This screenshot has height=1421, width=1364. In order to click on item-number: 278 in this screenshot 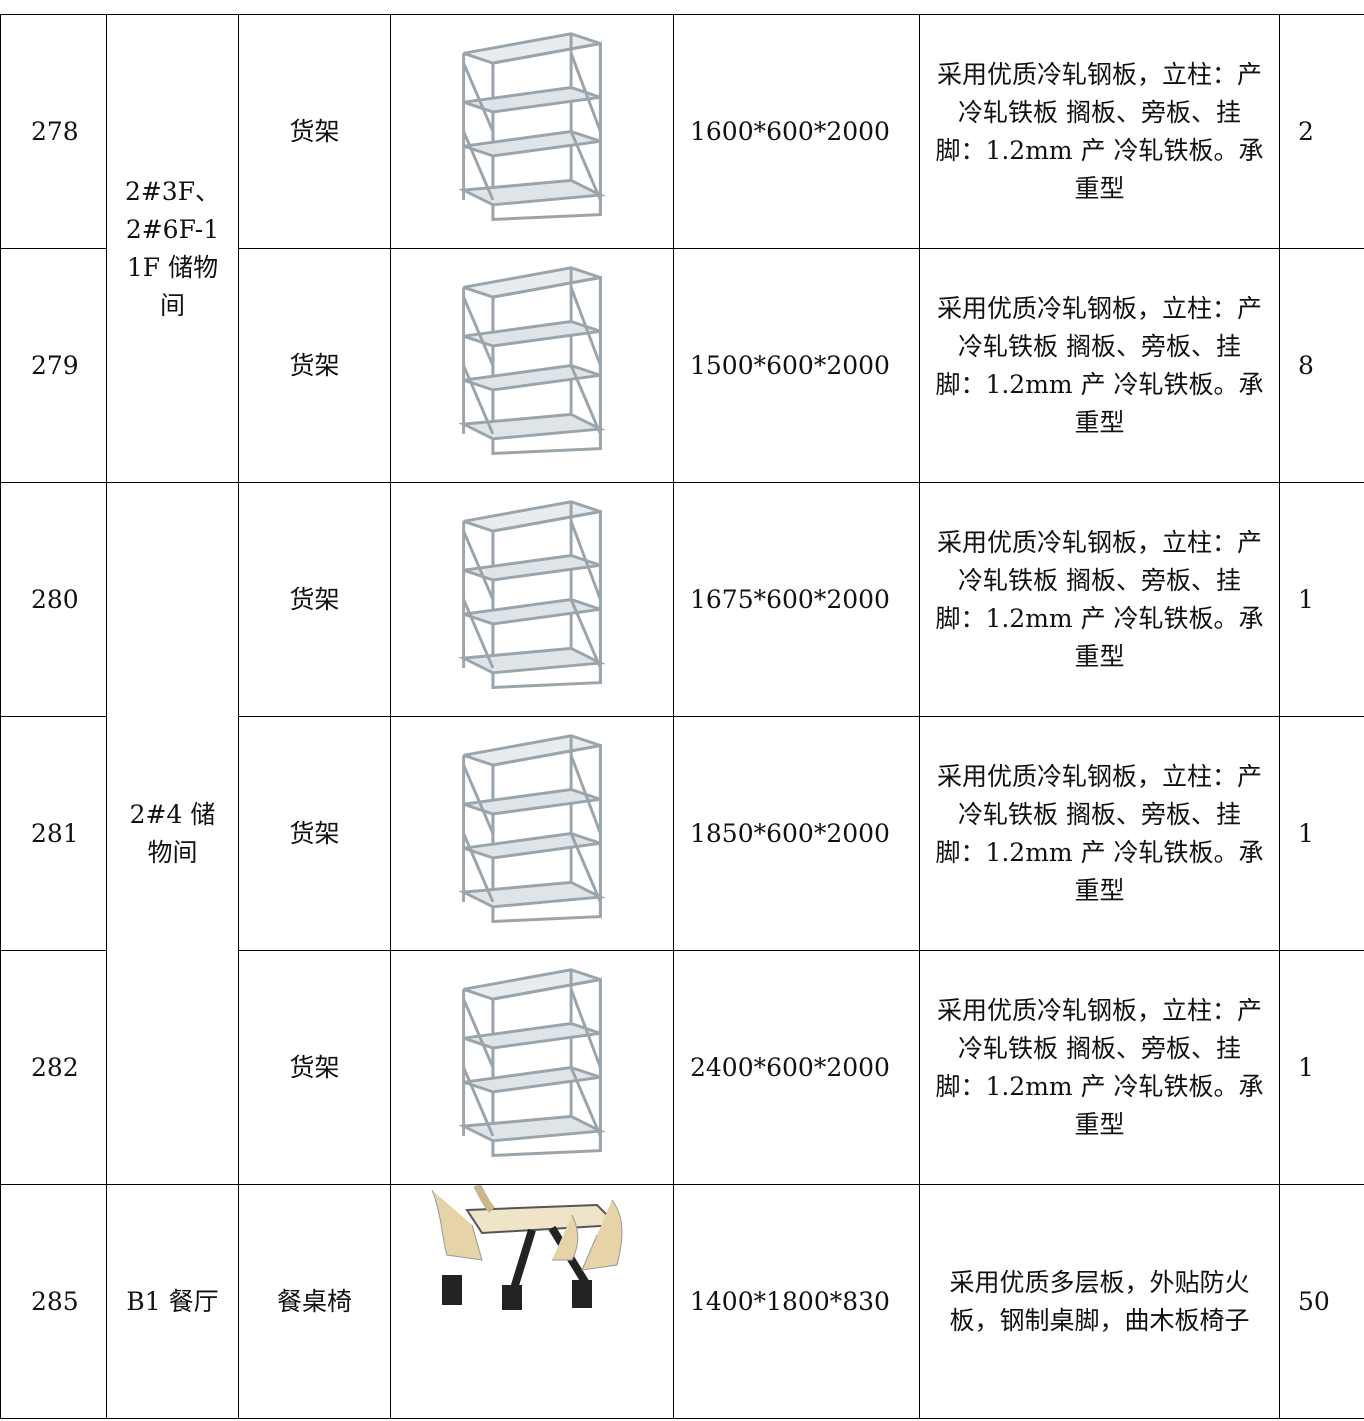, I will do `click(53, 131)`.